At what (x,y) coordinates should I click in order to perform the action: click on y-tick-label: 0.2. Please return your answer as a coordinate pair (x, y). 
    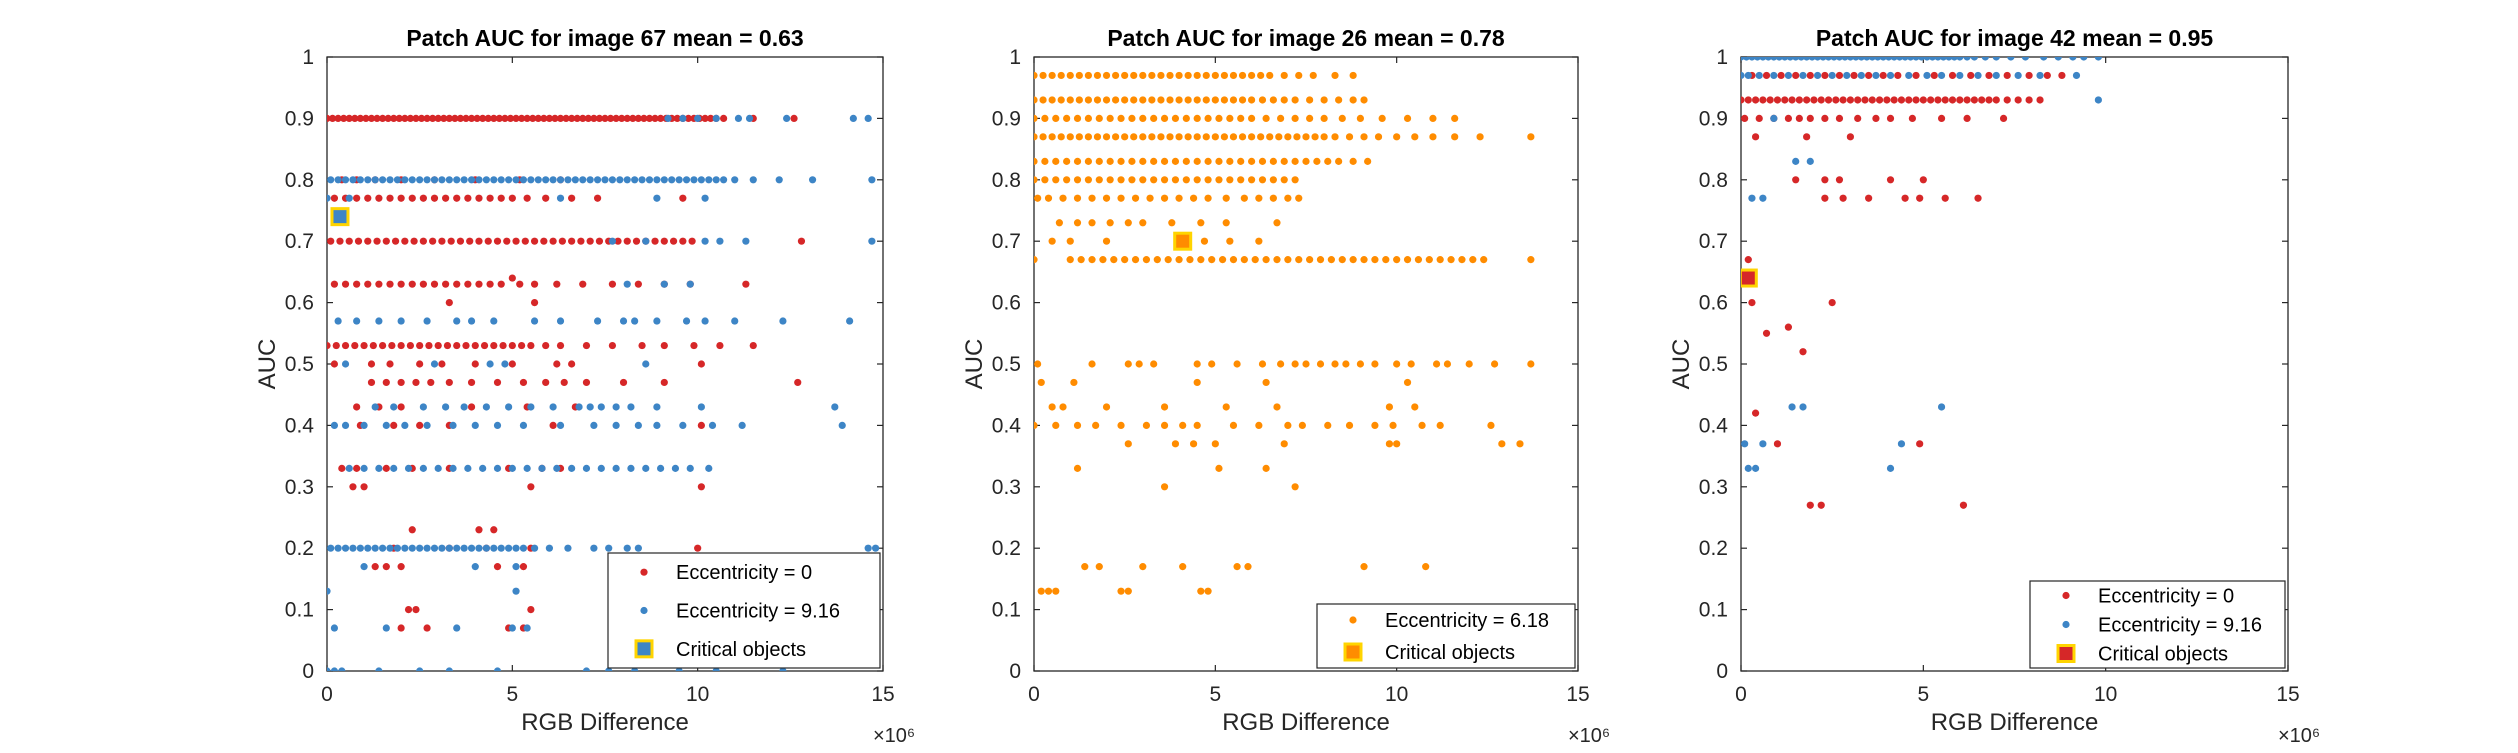
    Looking at the image, I should click on (1006, 548).